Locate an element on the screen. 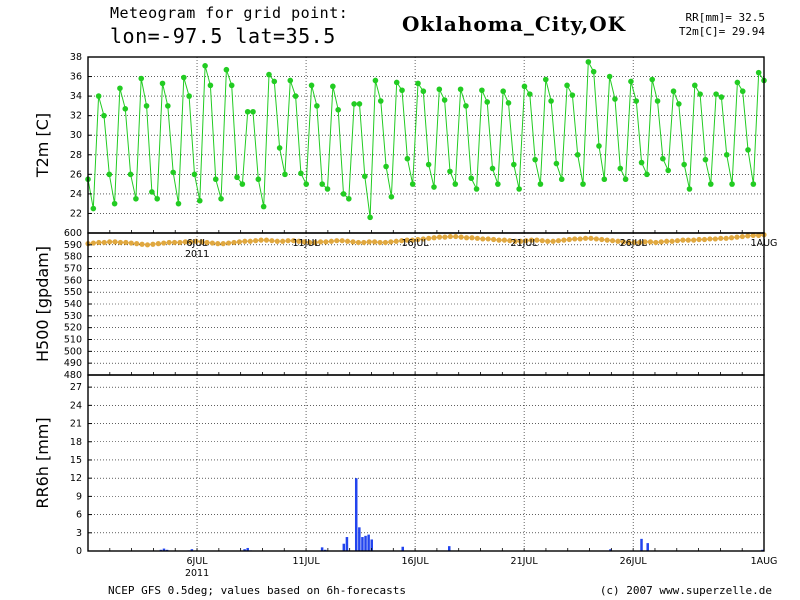 Image resolution: width=800 pixels, height=600 pixels. y-tick-label: 26 is located at coordinates (76, 174).